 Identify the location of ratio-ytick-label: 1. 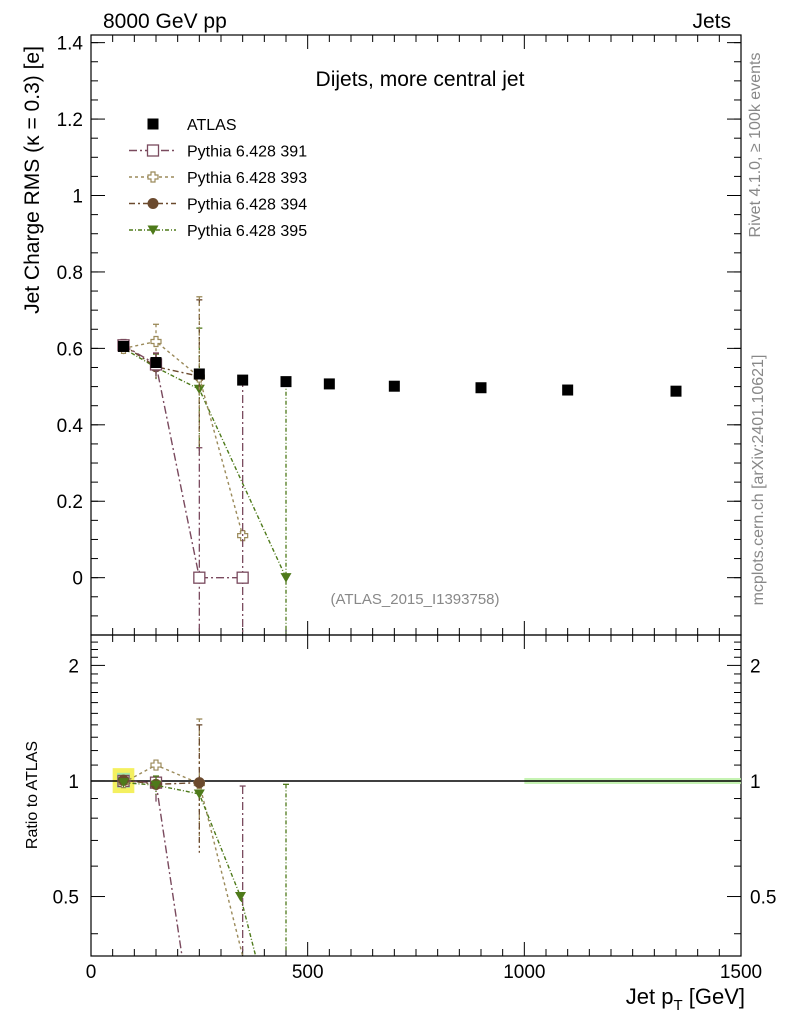
(73, 782).